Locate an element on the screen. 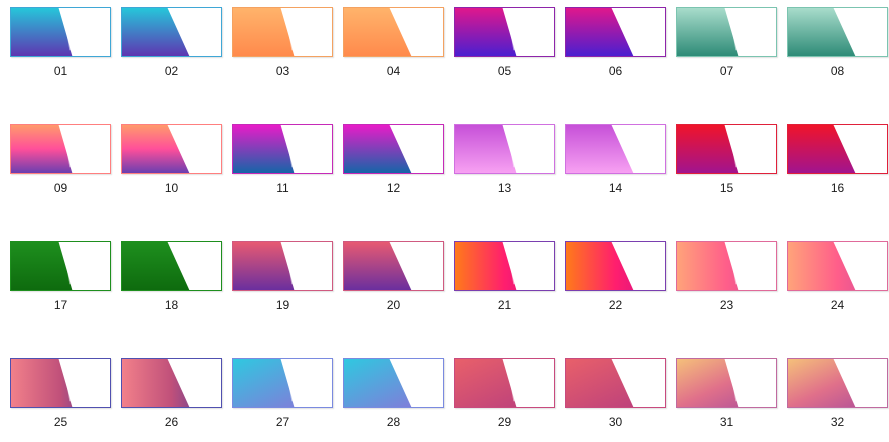 The image size is (889, 442). thumbnail-label: 27 is located at coordinates (282, 422).